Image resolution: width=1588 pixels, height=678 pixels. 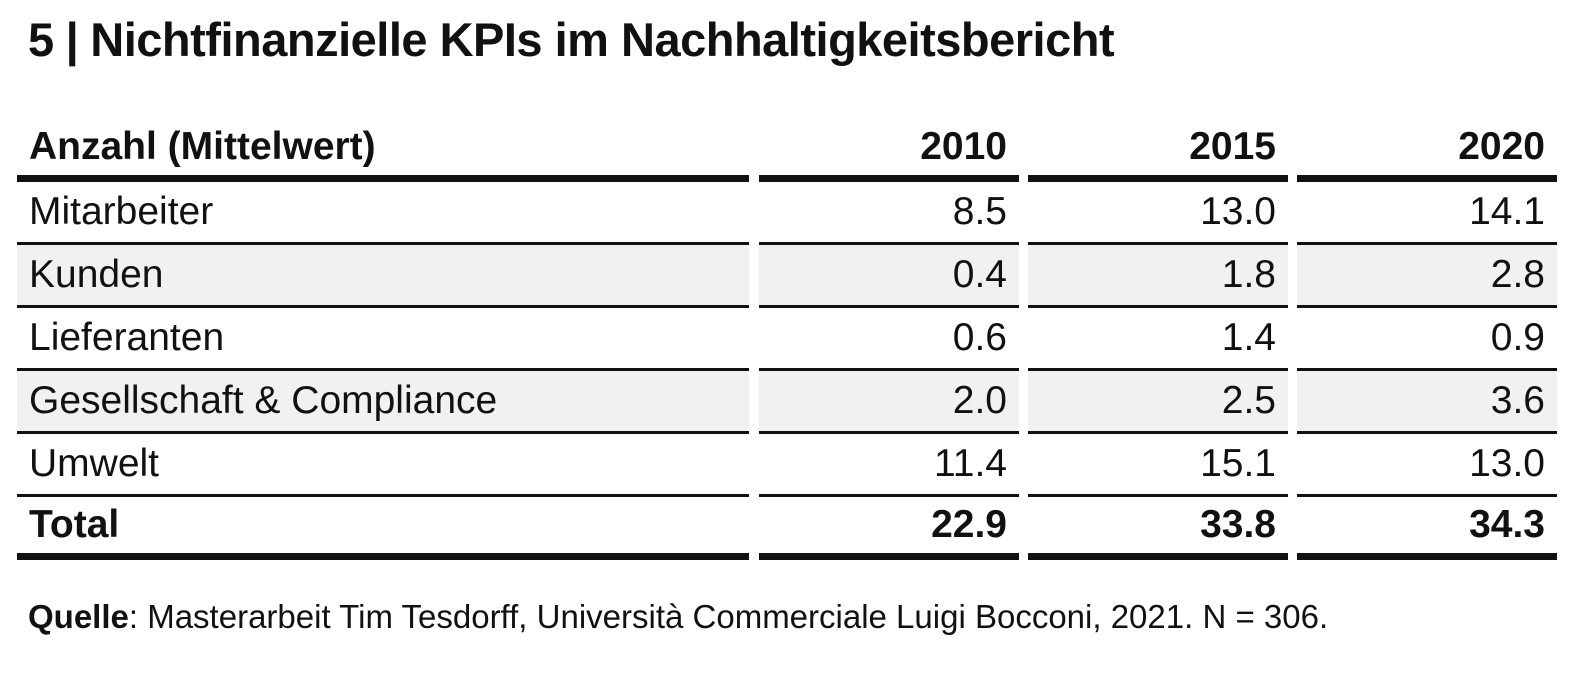 I want to click on table-row: Mitarbeiter 8.5 13.0 14.1, so click(x=787, y=213).